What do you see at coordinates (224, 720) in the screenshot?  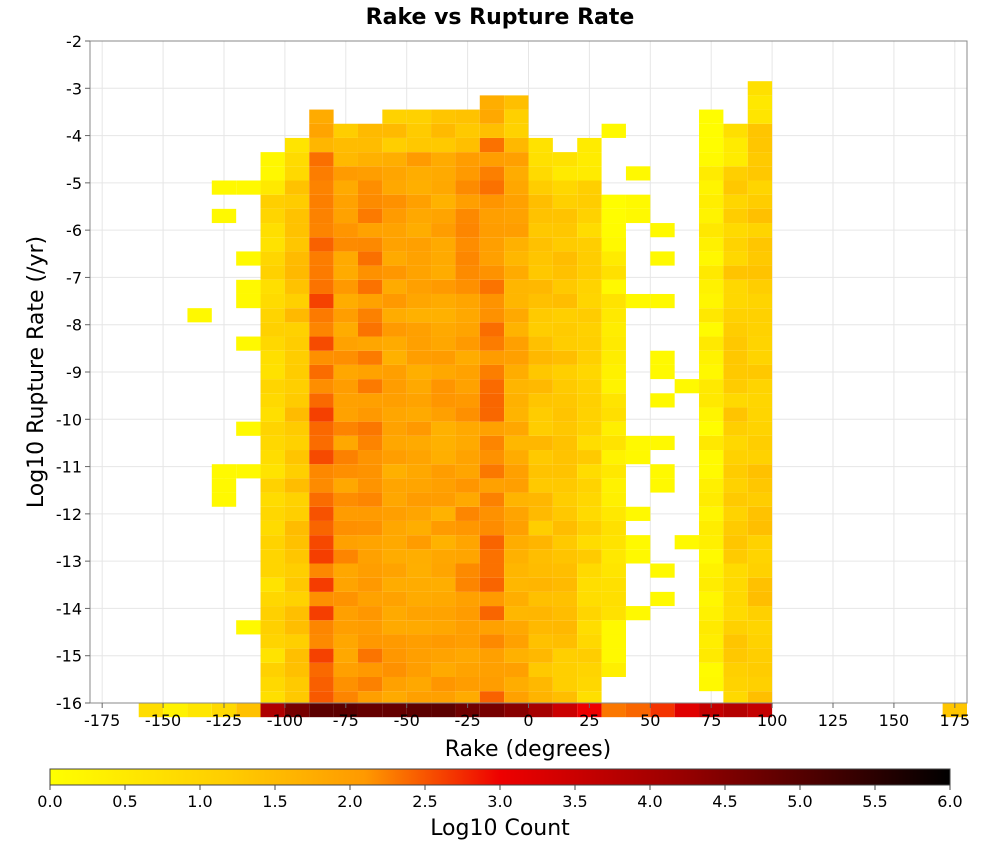 I see `x-tick-label: -125` at bounding box center [224, 720].